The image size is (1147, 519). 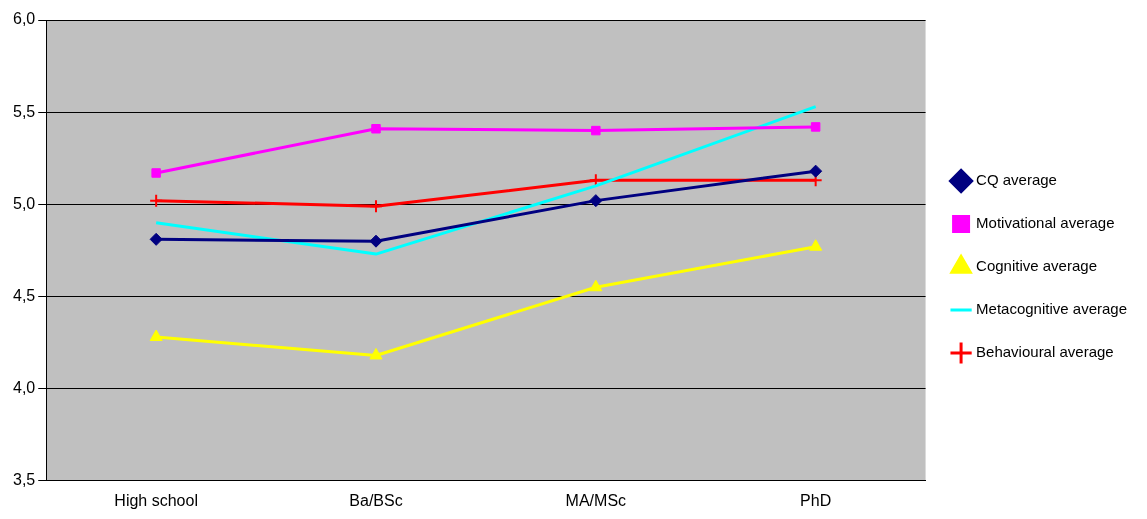 I want to click on y-tick-label: 4,5, so click(x=24, y=295).